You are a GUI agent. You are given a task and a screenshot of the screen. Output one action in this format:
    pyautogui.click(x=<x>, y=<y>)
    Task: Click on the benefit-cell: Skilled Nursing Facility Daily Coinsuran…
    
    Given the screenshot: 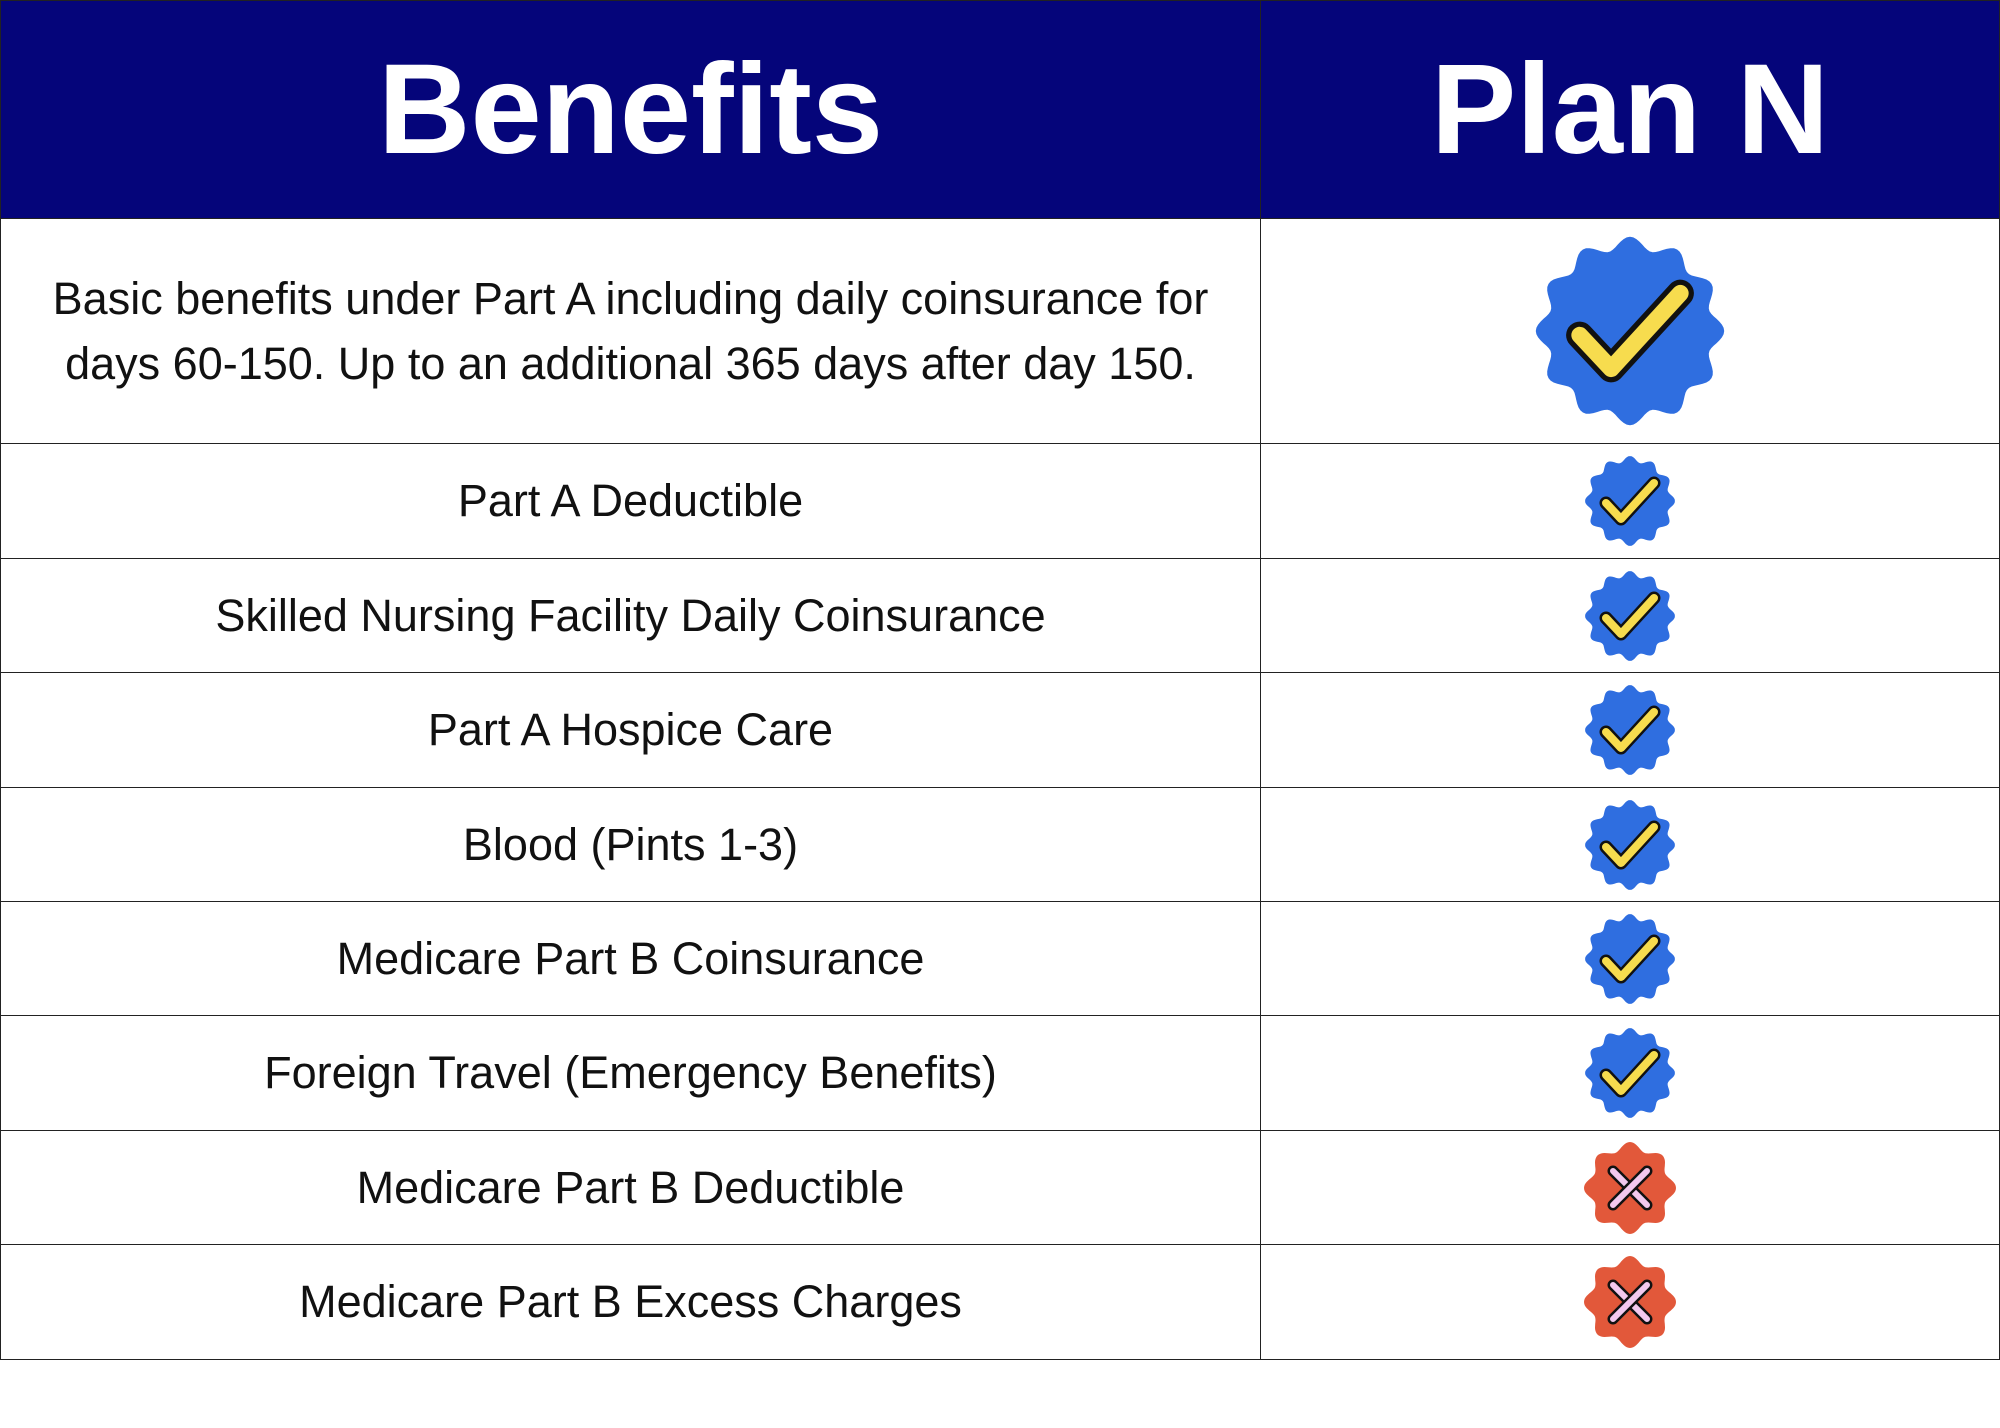 What is the action you would take?
    pyautogui.click(x=630, y=615)
    